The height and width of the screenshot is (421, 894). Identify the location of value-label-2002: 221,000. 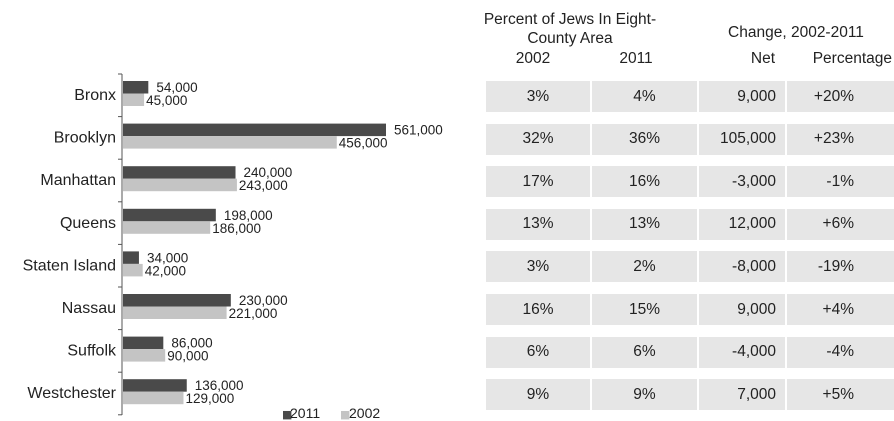
(253, 313).